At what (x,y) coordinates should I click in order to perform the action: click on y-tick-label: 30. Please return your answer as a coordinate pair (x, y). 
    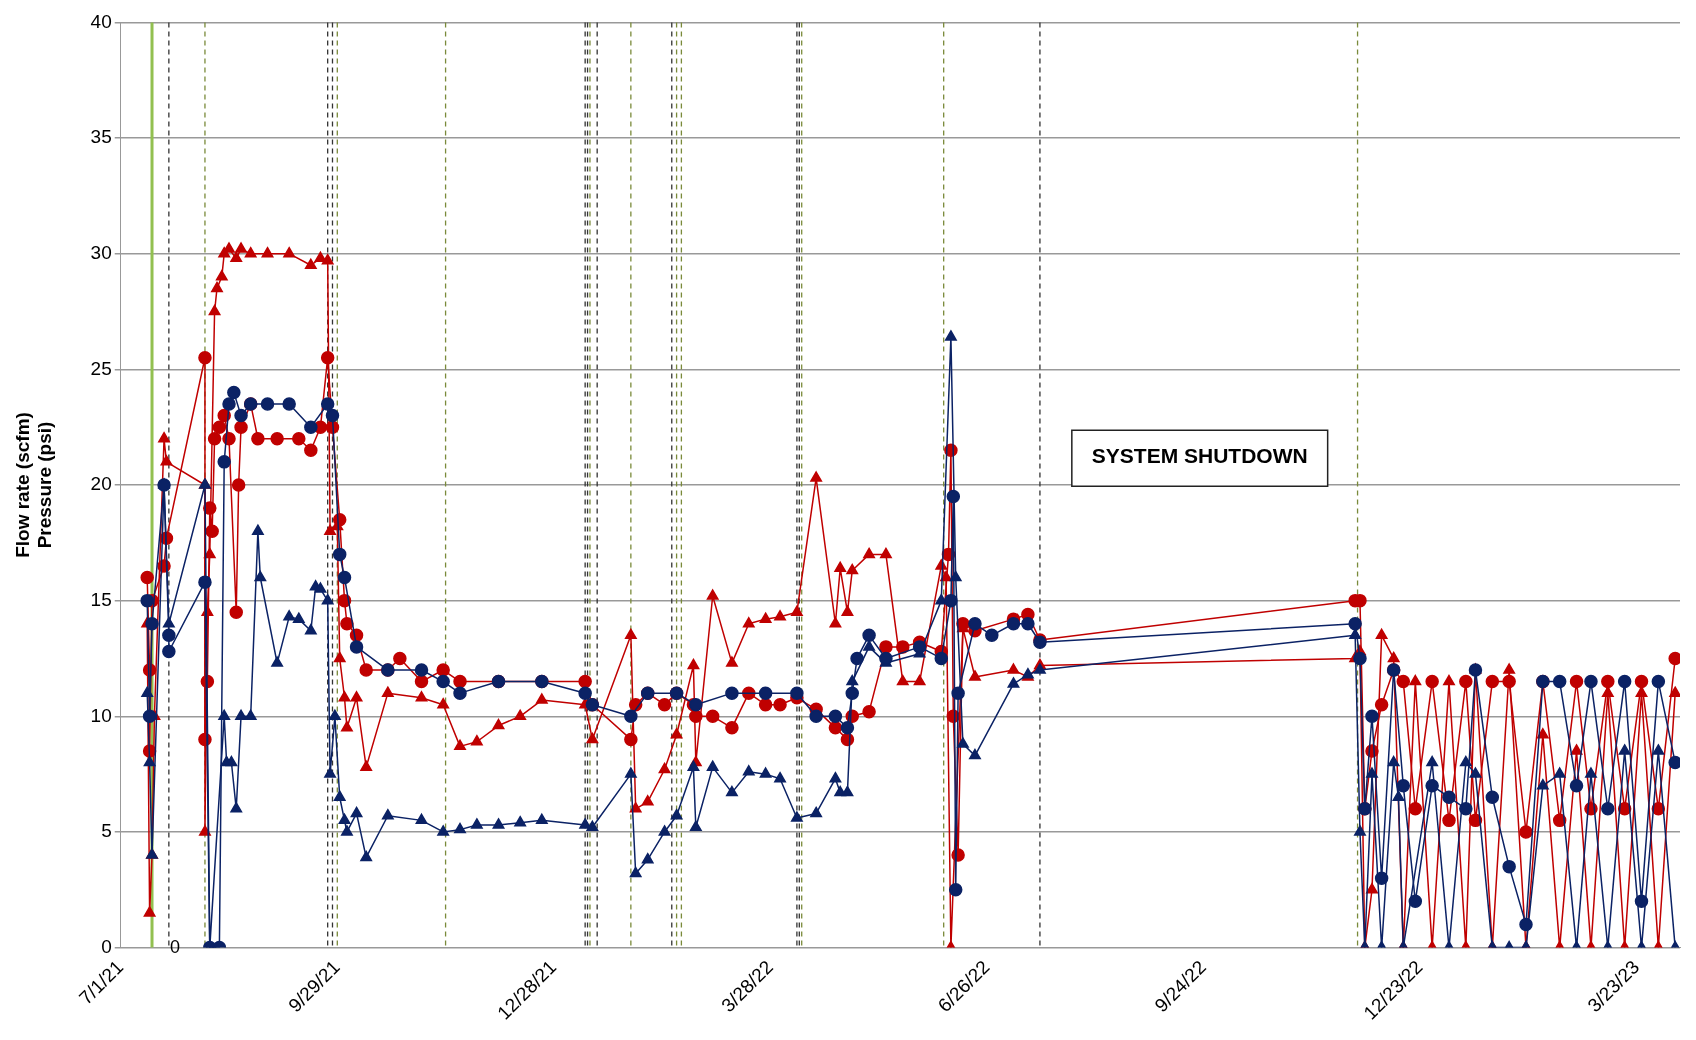
    Looking at the image, I should click on (101, 252).